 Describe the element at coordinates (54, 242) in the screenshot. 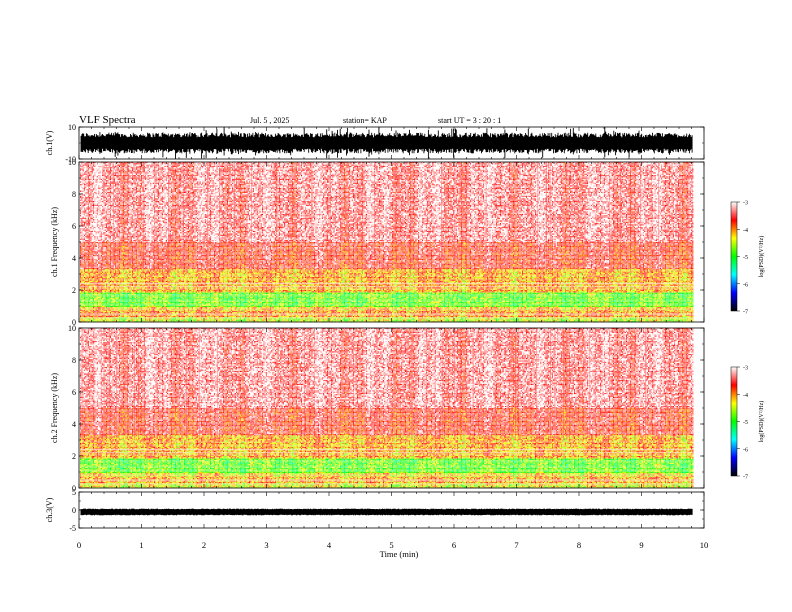

I see `ch1-spectrogram-ylabel: ch.1 Frequency (kHz)` at that location.